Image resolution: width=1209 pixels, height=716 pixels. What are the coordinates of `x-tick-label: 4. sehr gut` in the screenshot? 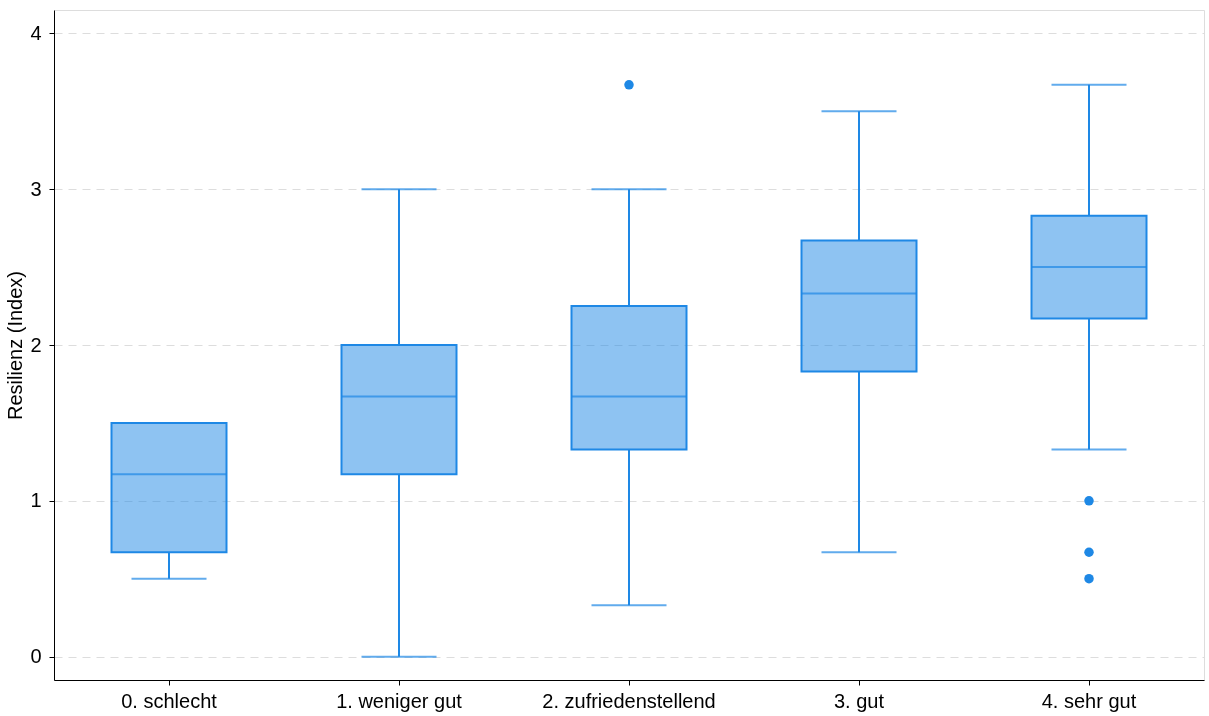 It's located at (1089, 700).